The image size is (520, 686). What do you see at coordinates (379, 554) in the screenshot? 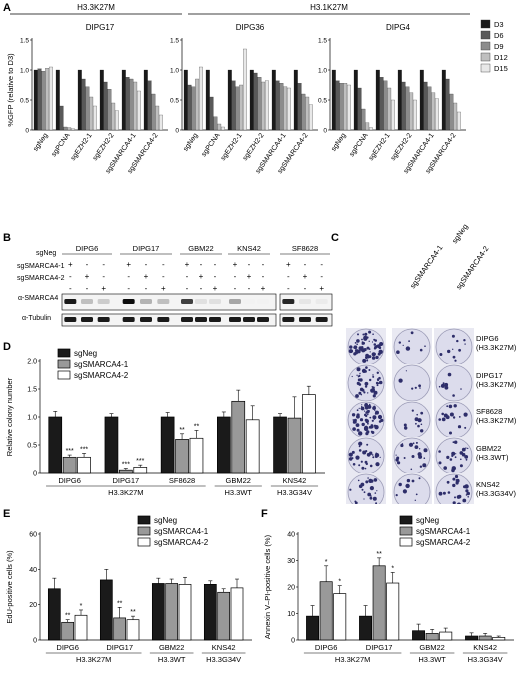
I see `significance-mark: **` at bounding box center [379, 554].